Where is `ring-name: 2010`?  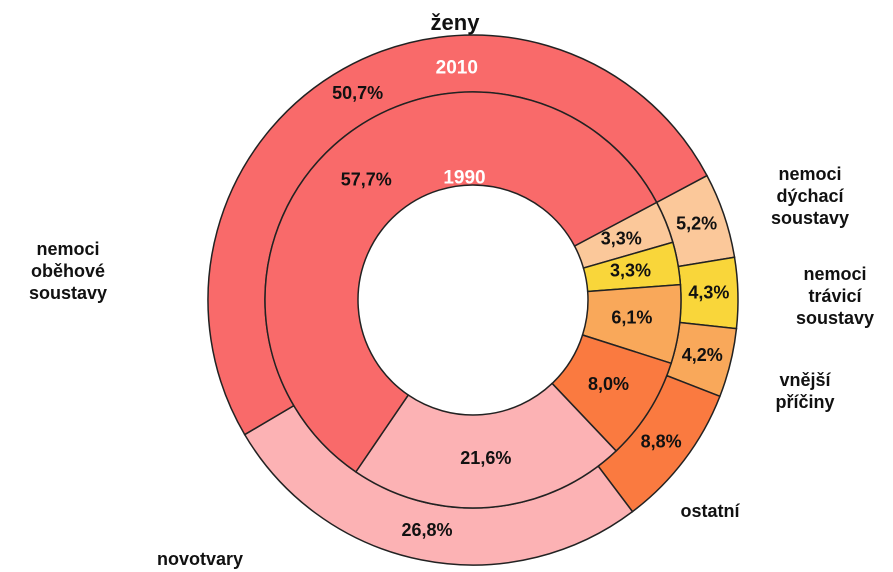
ring-name: 2010 is located at coordinates (457, 68).